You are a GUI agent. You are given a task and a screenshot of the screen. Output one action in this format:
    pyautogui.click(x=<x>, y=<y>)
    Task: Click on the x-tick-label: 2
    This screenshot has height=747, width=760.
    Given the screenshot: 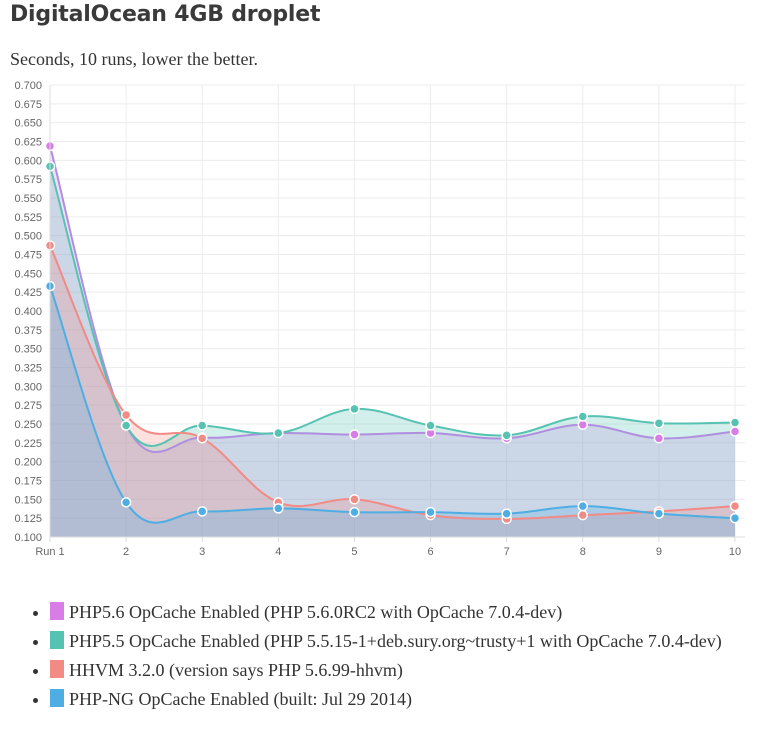 What is the action you would take?
    pyautogui.click(x=126, y=552)
    